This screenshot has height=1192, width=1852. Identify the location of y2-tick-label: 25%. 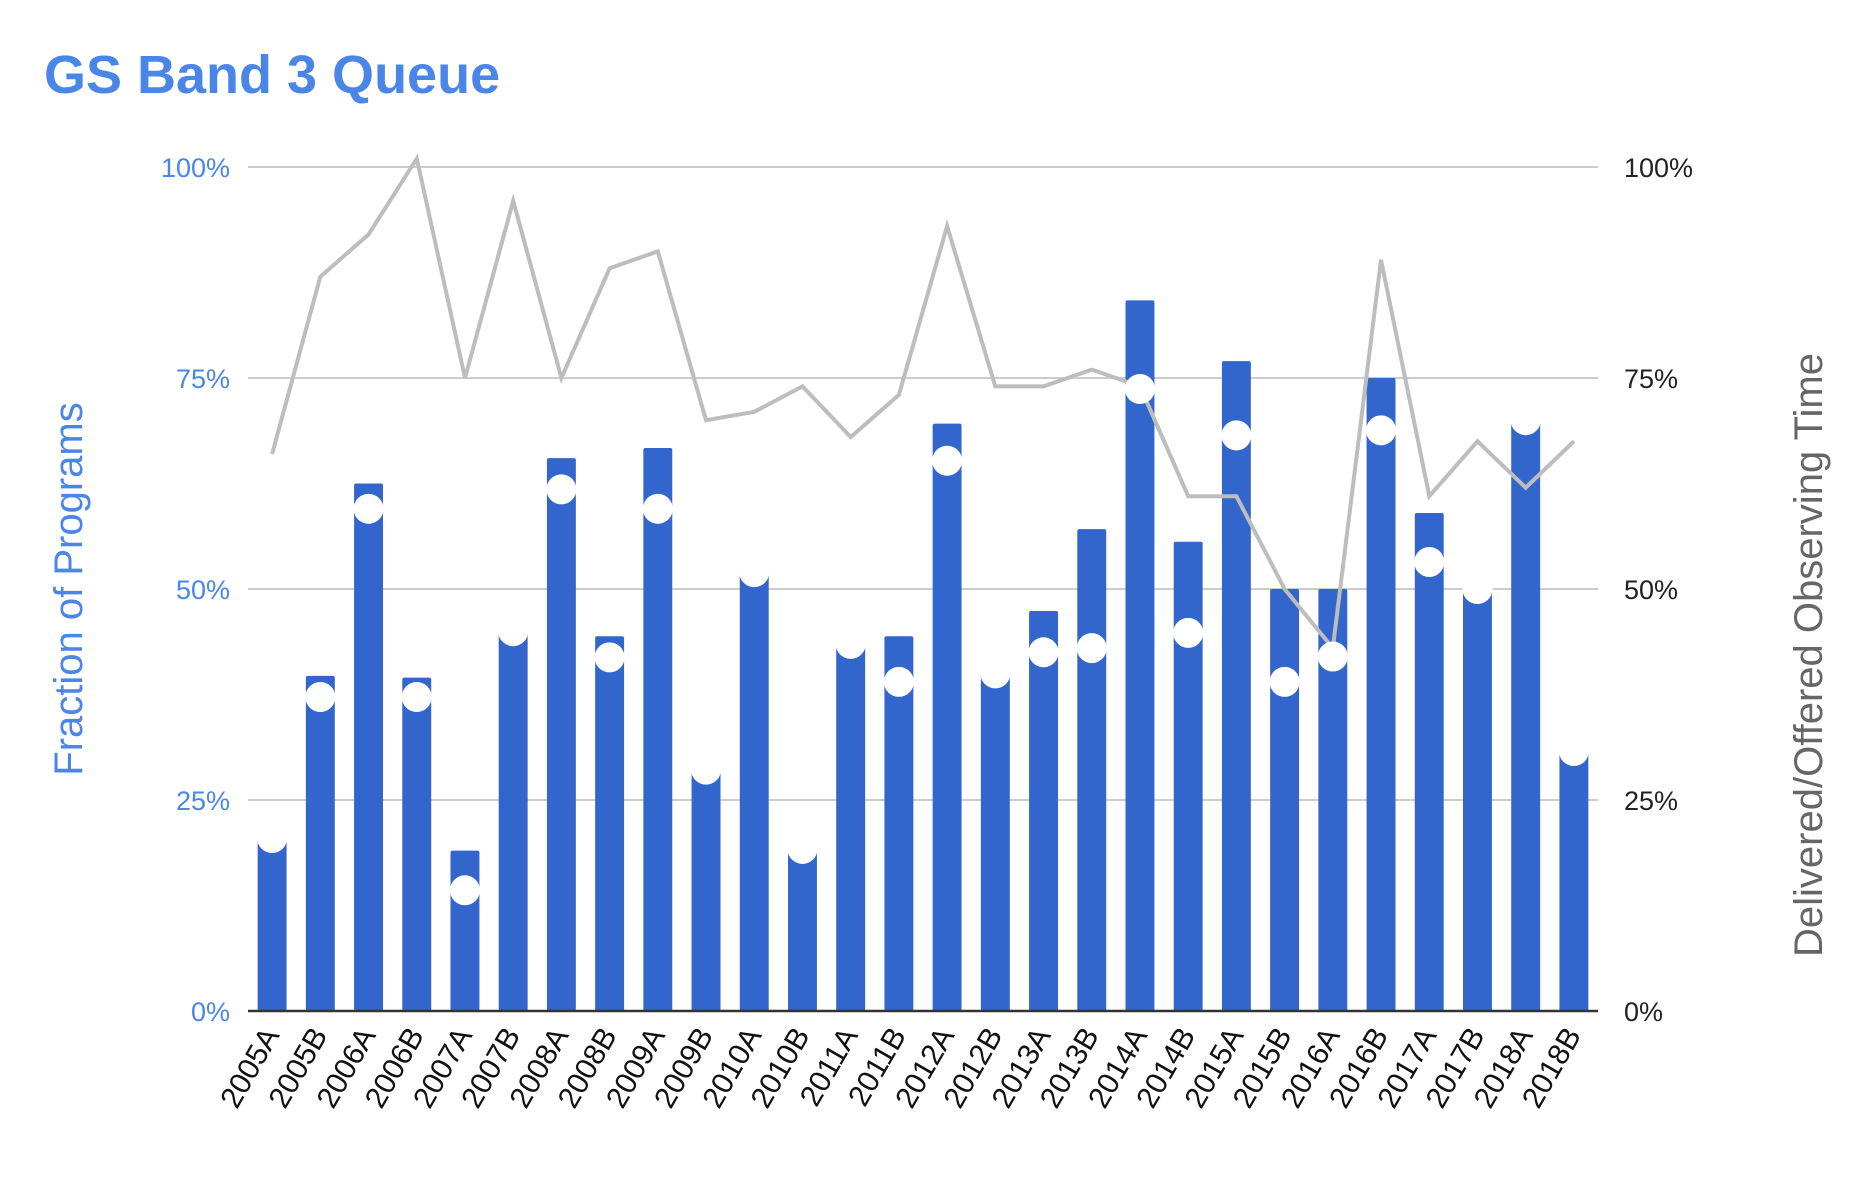
(1651, 801).